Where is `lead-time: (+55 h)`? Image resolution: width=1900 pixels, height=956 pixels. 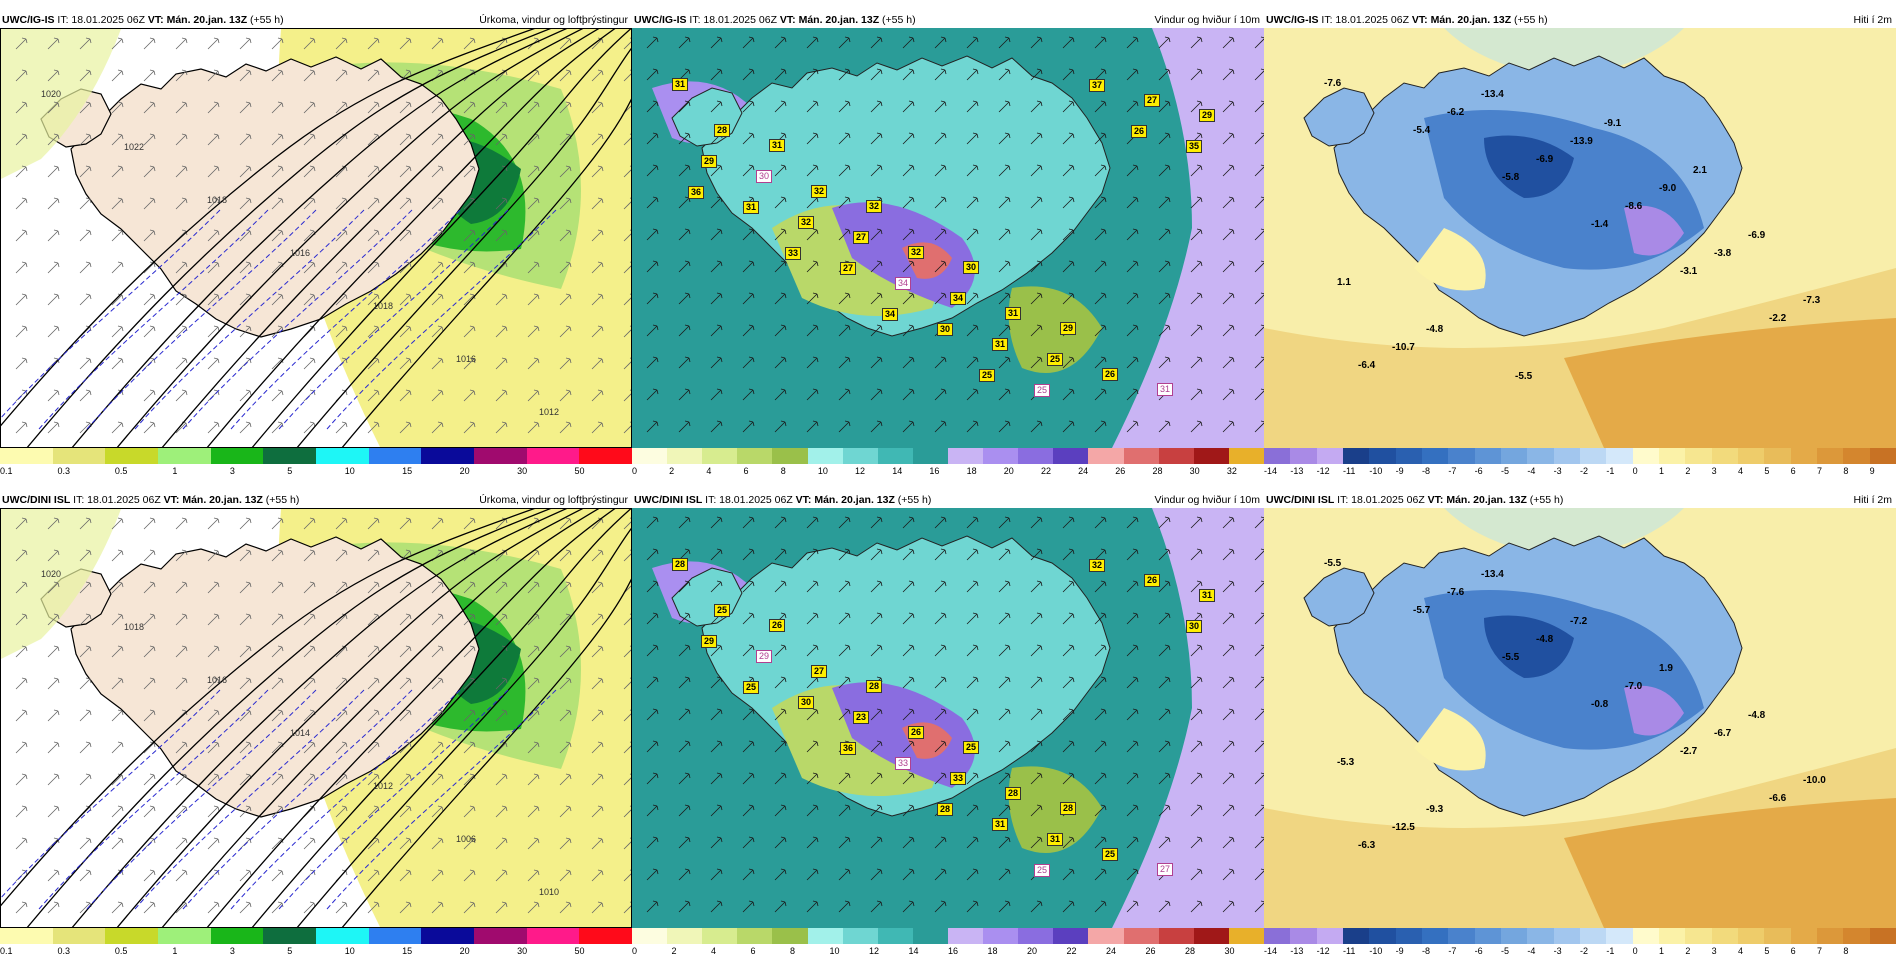 lead-time: (+55 h) is located at coordinates (899, 20).